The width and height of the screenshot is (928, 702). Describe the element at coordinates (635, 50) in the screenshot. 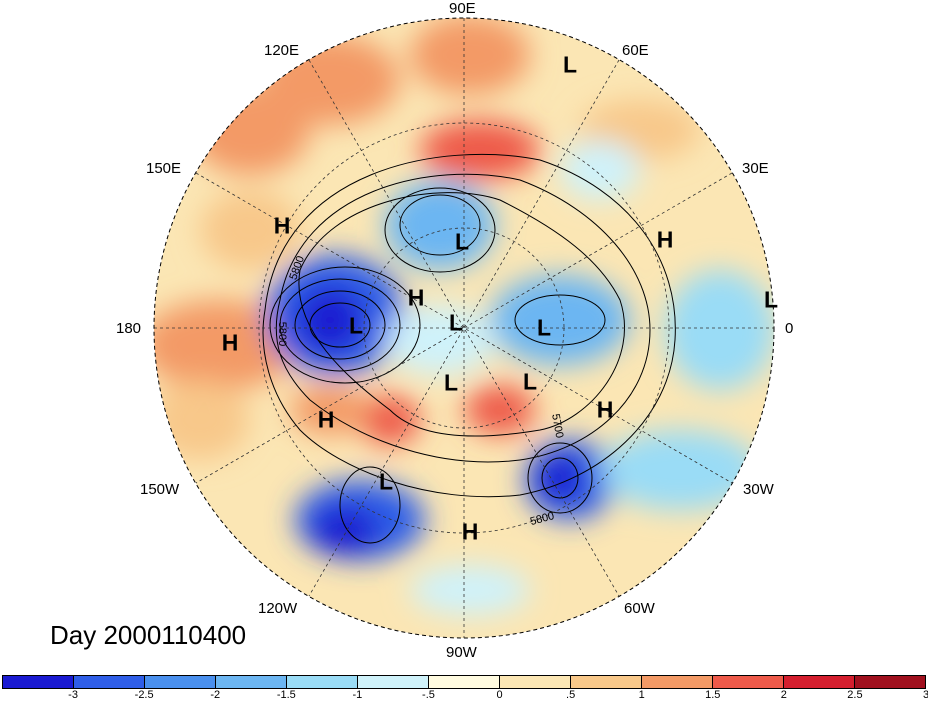

I see `lon-label-60e: 60E` at that location.